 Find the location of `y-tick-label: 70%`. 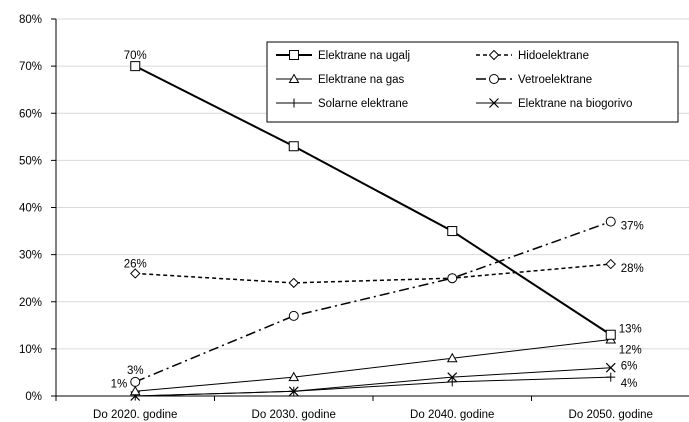

y-tick-label: 70% is located at coordinates (30, 67).